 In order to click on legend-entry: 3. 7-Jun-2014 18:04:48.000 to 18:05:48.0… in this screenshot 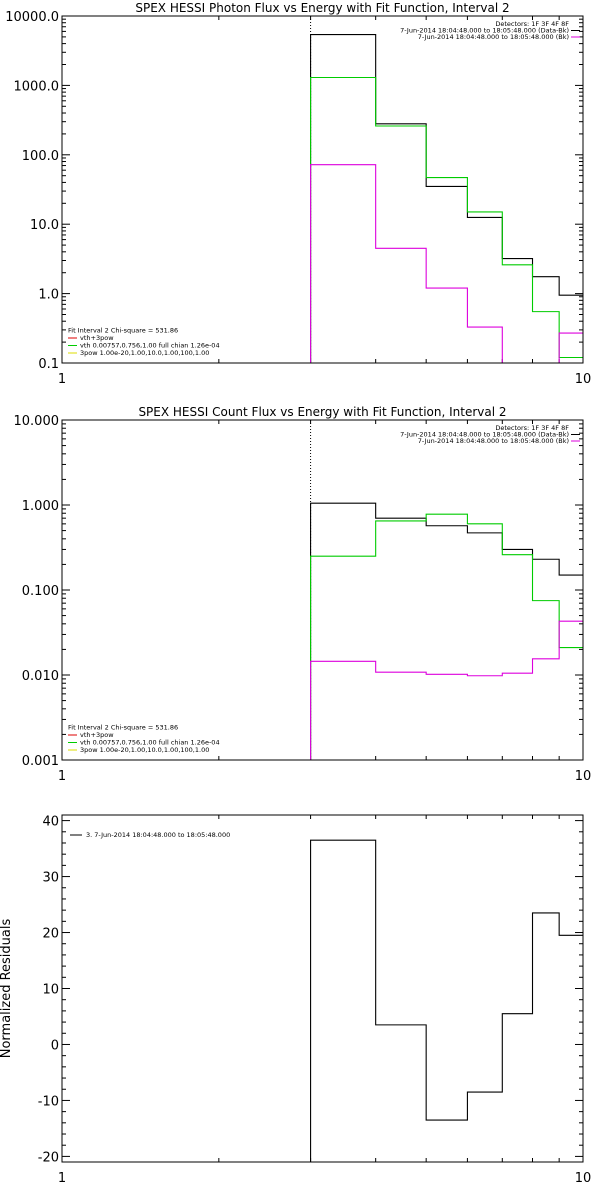, I will do `click(158, 835)`.